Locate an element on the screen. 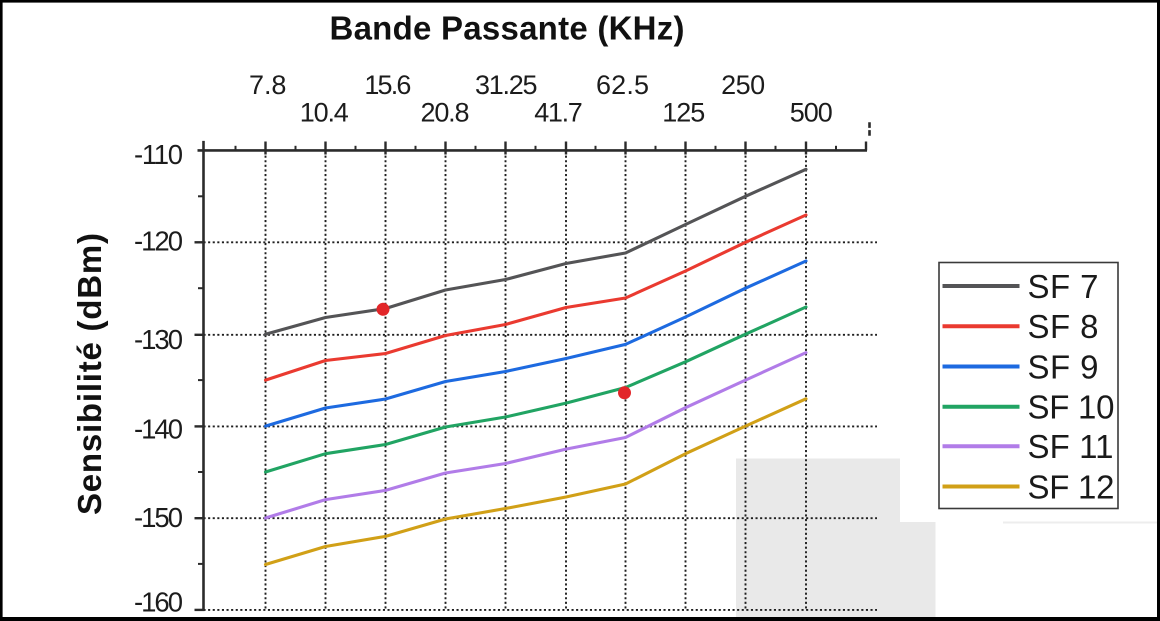 This screenshot has width=1160, height=621. svg-text: -120 is located at coordinates (158, 240).